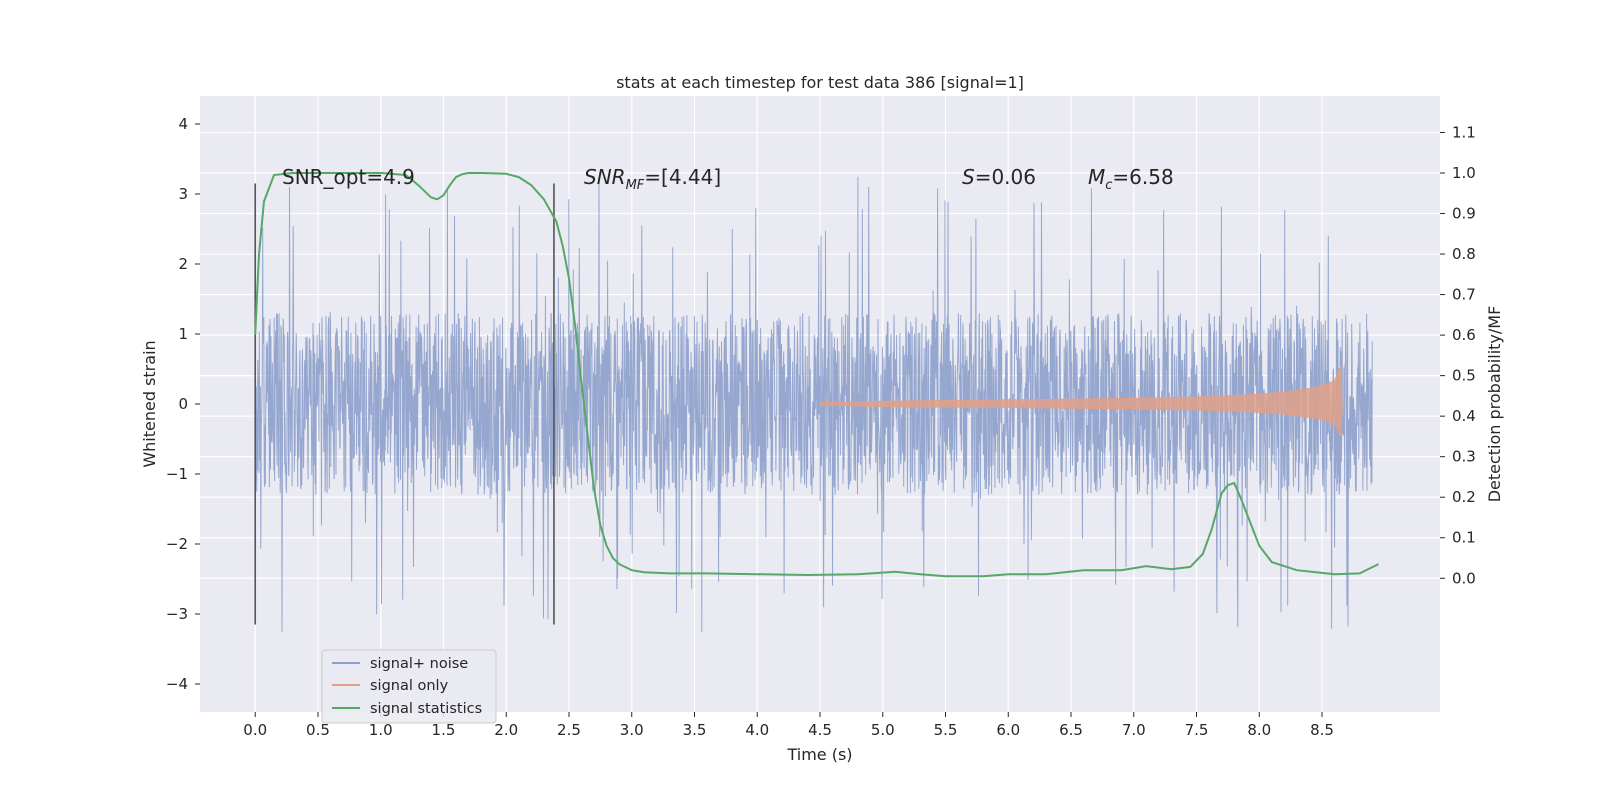 The width and height of the screenshot is (1600, 800). I want to click on legend-label-signal: signal only, so click(409, 686).